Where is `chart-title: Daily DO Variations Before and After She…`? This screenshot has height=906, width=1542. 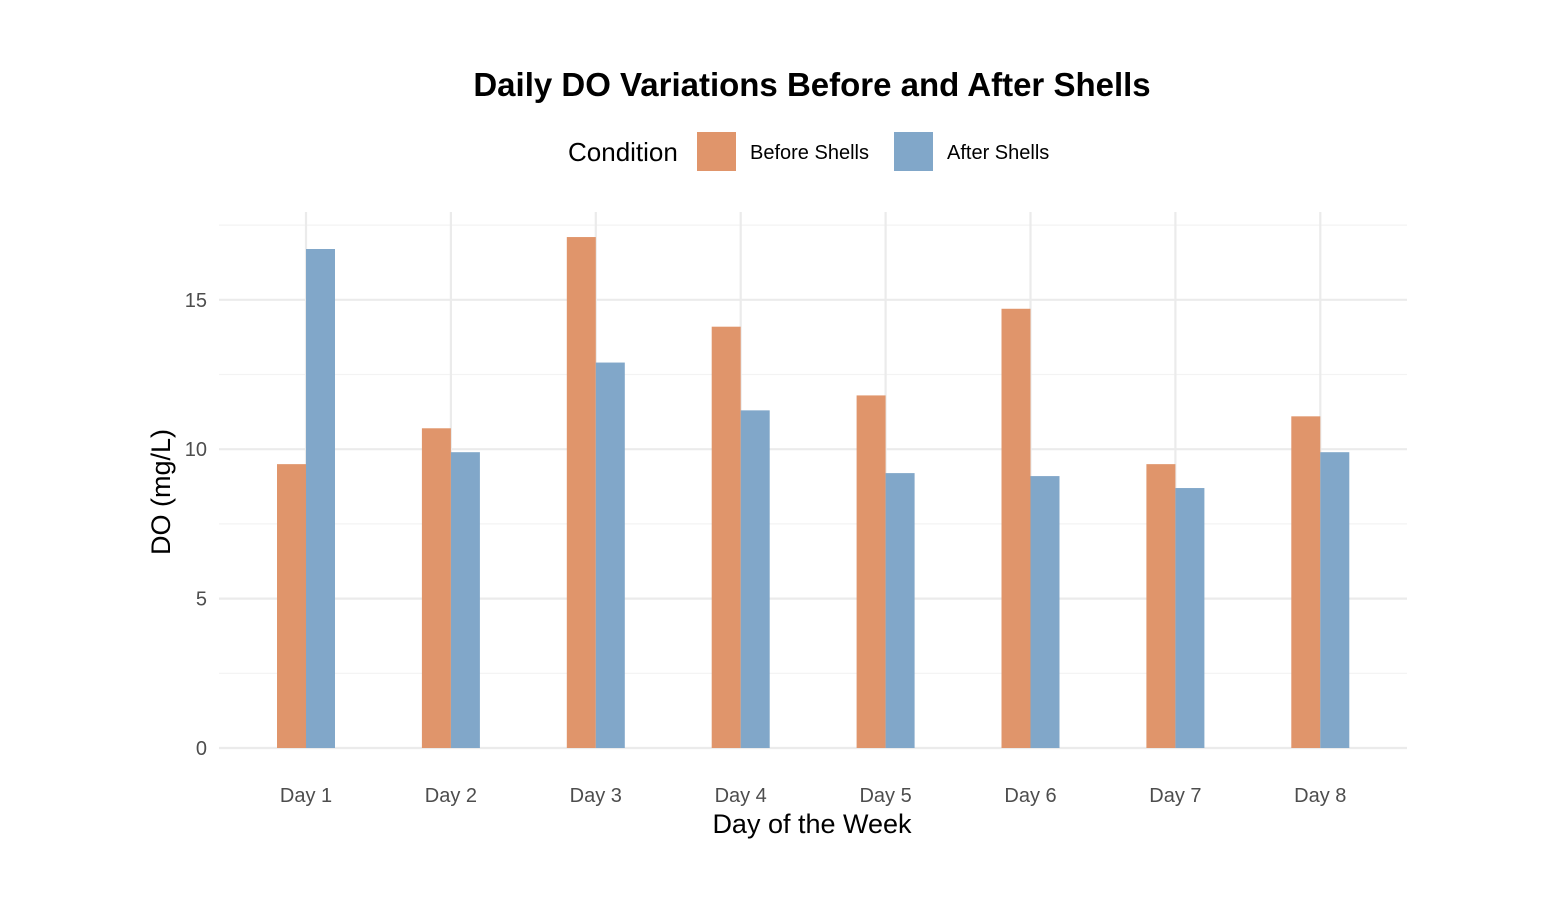 chart-title: Daily DO Variations Before and After She… is located at coordinates (811, 84).